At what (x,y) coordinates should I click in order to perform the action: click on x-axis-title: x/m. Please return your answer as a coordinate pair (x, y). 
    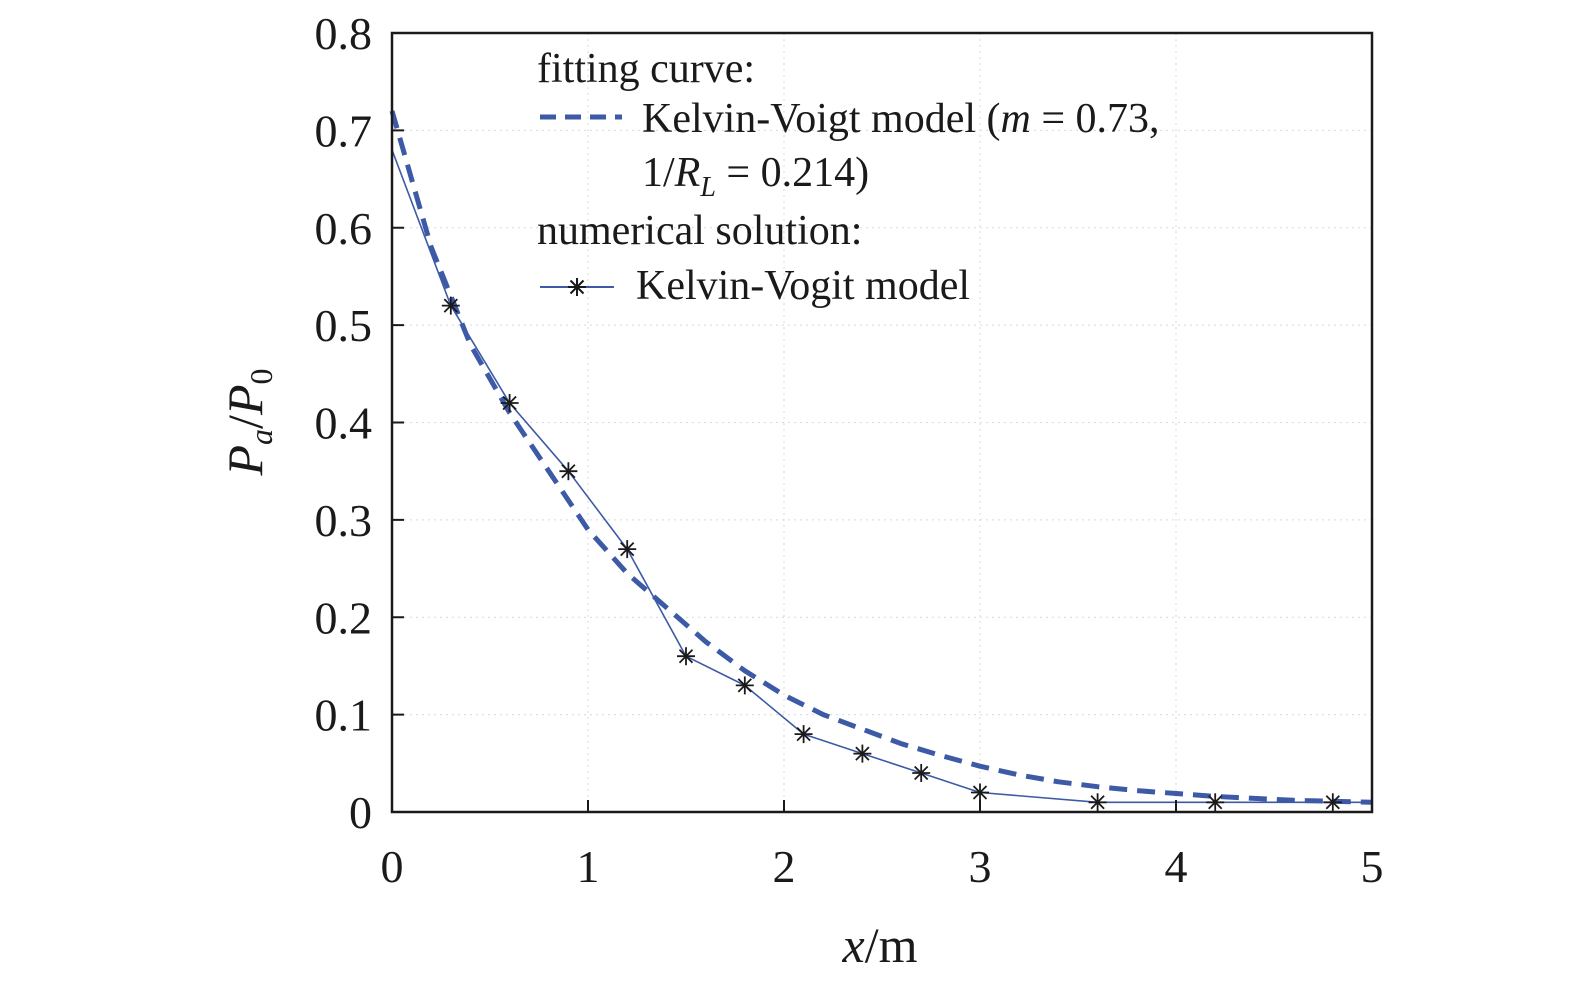
    Looking at the image, I should click on (880, 945).